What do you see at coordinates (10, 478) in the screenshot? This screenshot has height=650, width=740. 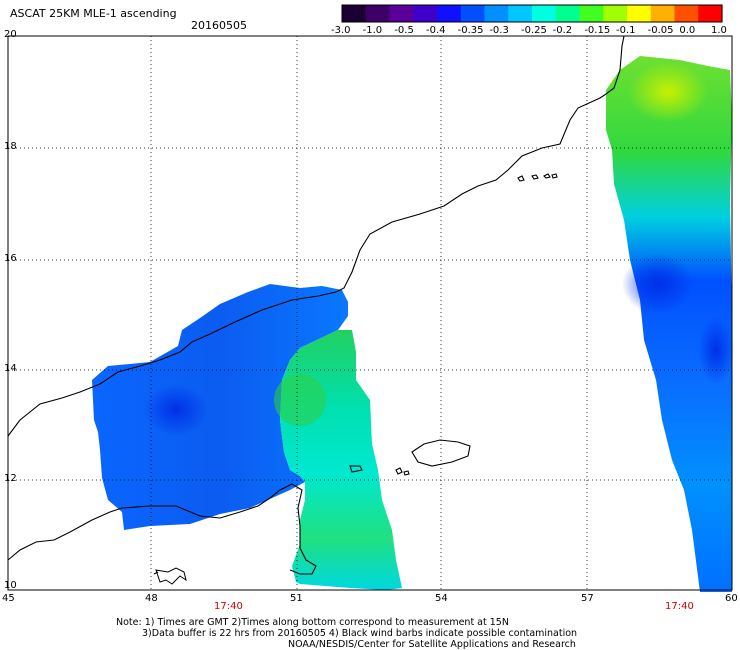 I see `lat-label-12: 12` at bounding box center [10, 478].